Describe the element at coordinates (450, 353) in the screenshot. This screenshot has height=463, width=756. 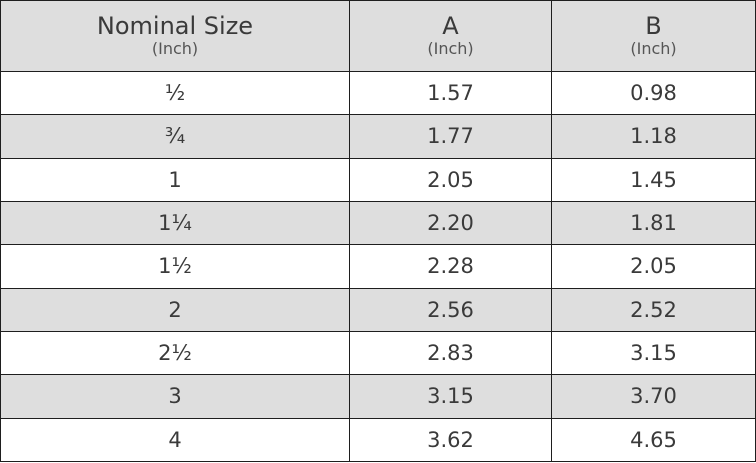
I see `cell-a: 2.83` at that location.